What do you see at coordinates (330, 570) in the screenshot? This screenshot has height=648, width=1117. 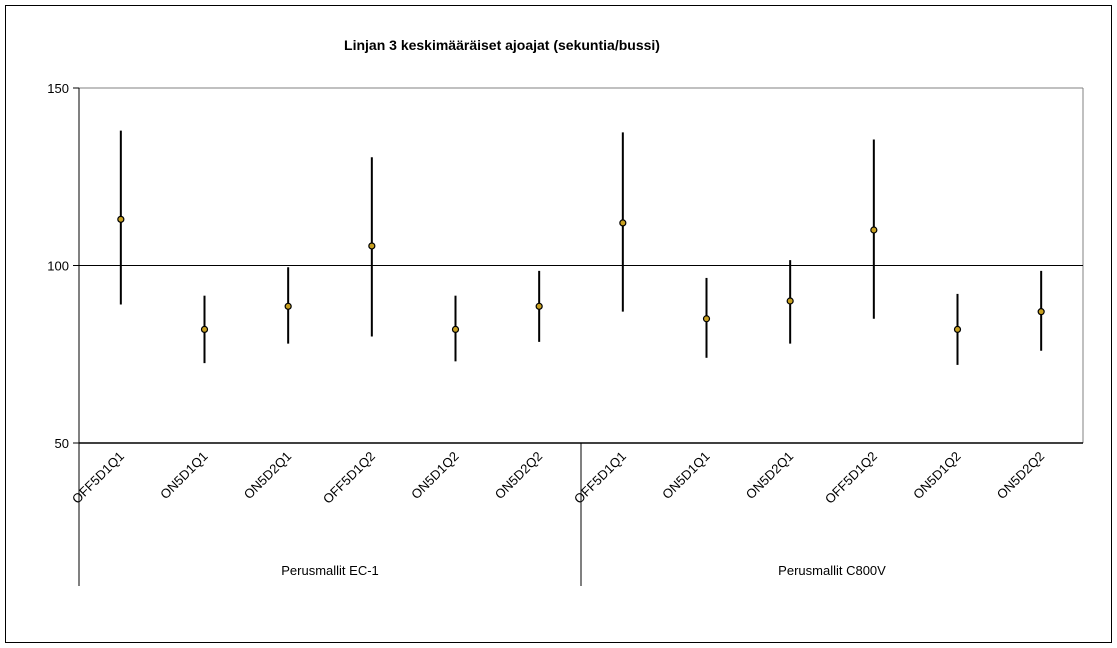 I see `group-label: Perusmallit EC-1` at bounding box center [330, 570].